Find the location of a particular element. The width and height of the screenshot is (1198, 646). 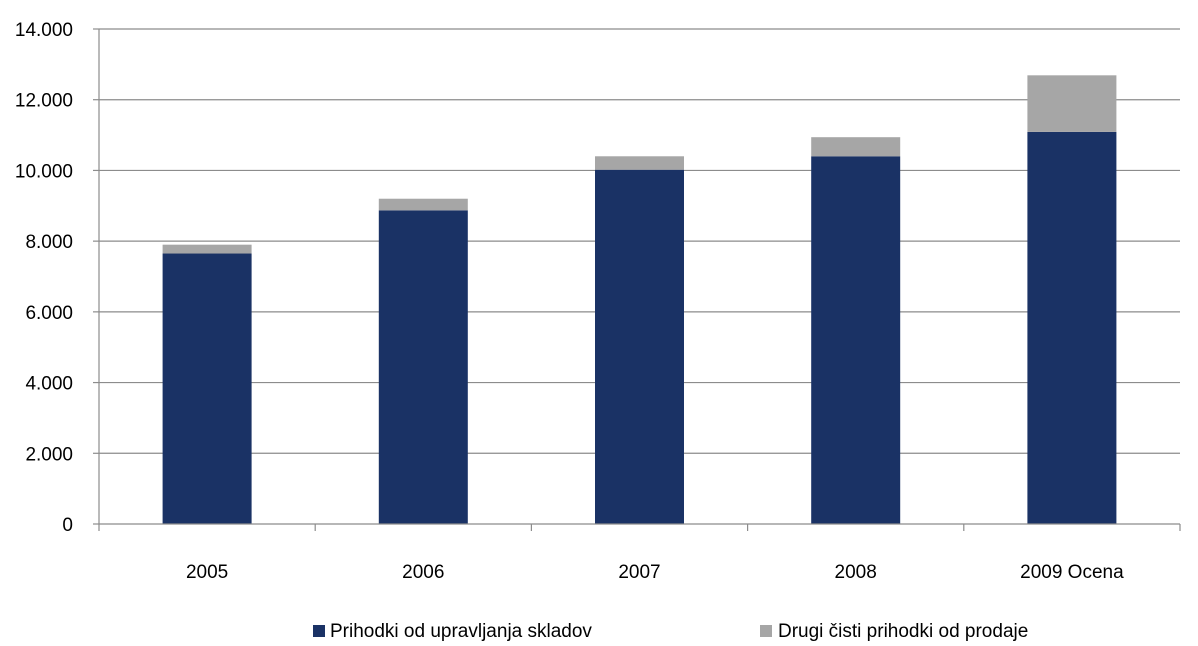

y-tick-label: 12.000 is located at coordinates (44, 101).